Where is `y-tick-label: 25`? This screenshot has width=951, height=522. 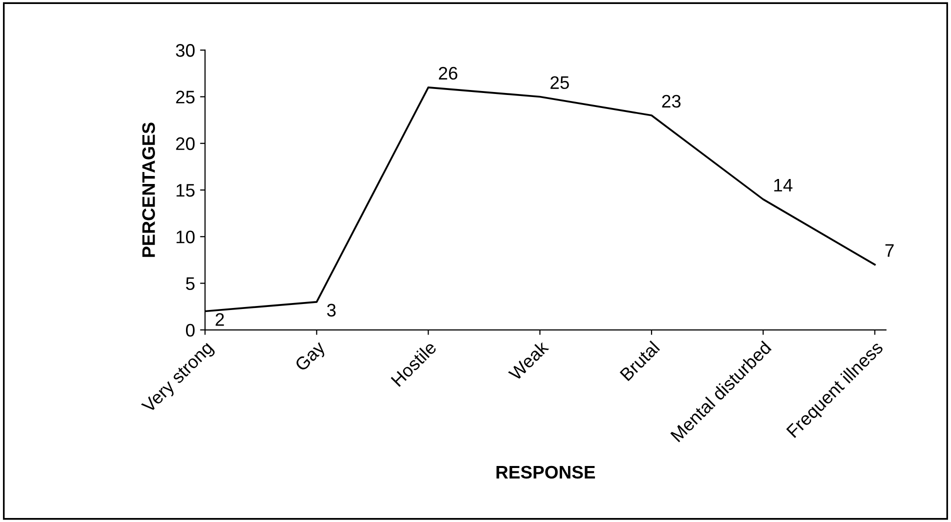 y-tick-label: 25 is located at coordinates (185, 97).